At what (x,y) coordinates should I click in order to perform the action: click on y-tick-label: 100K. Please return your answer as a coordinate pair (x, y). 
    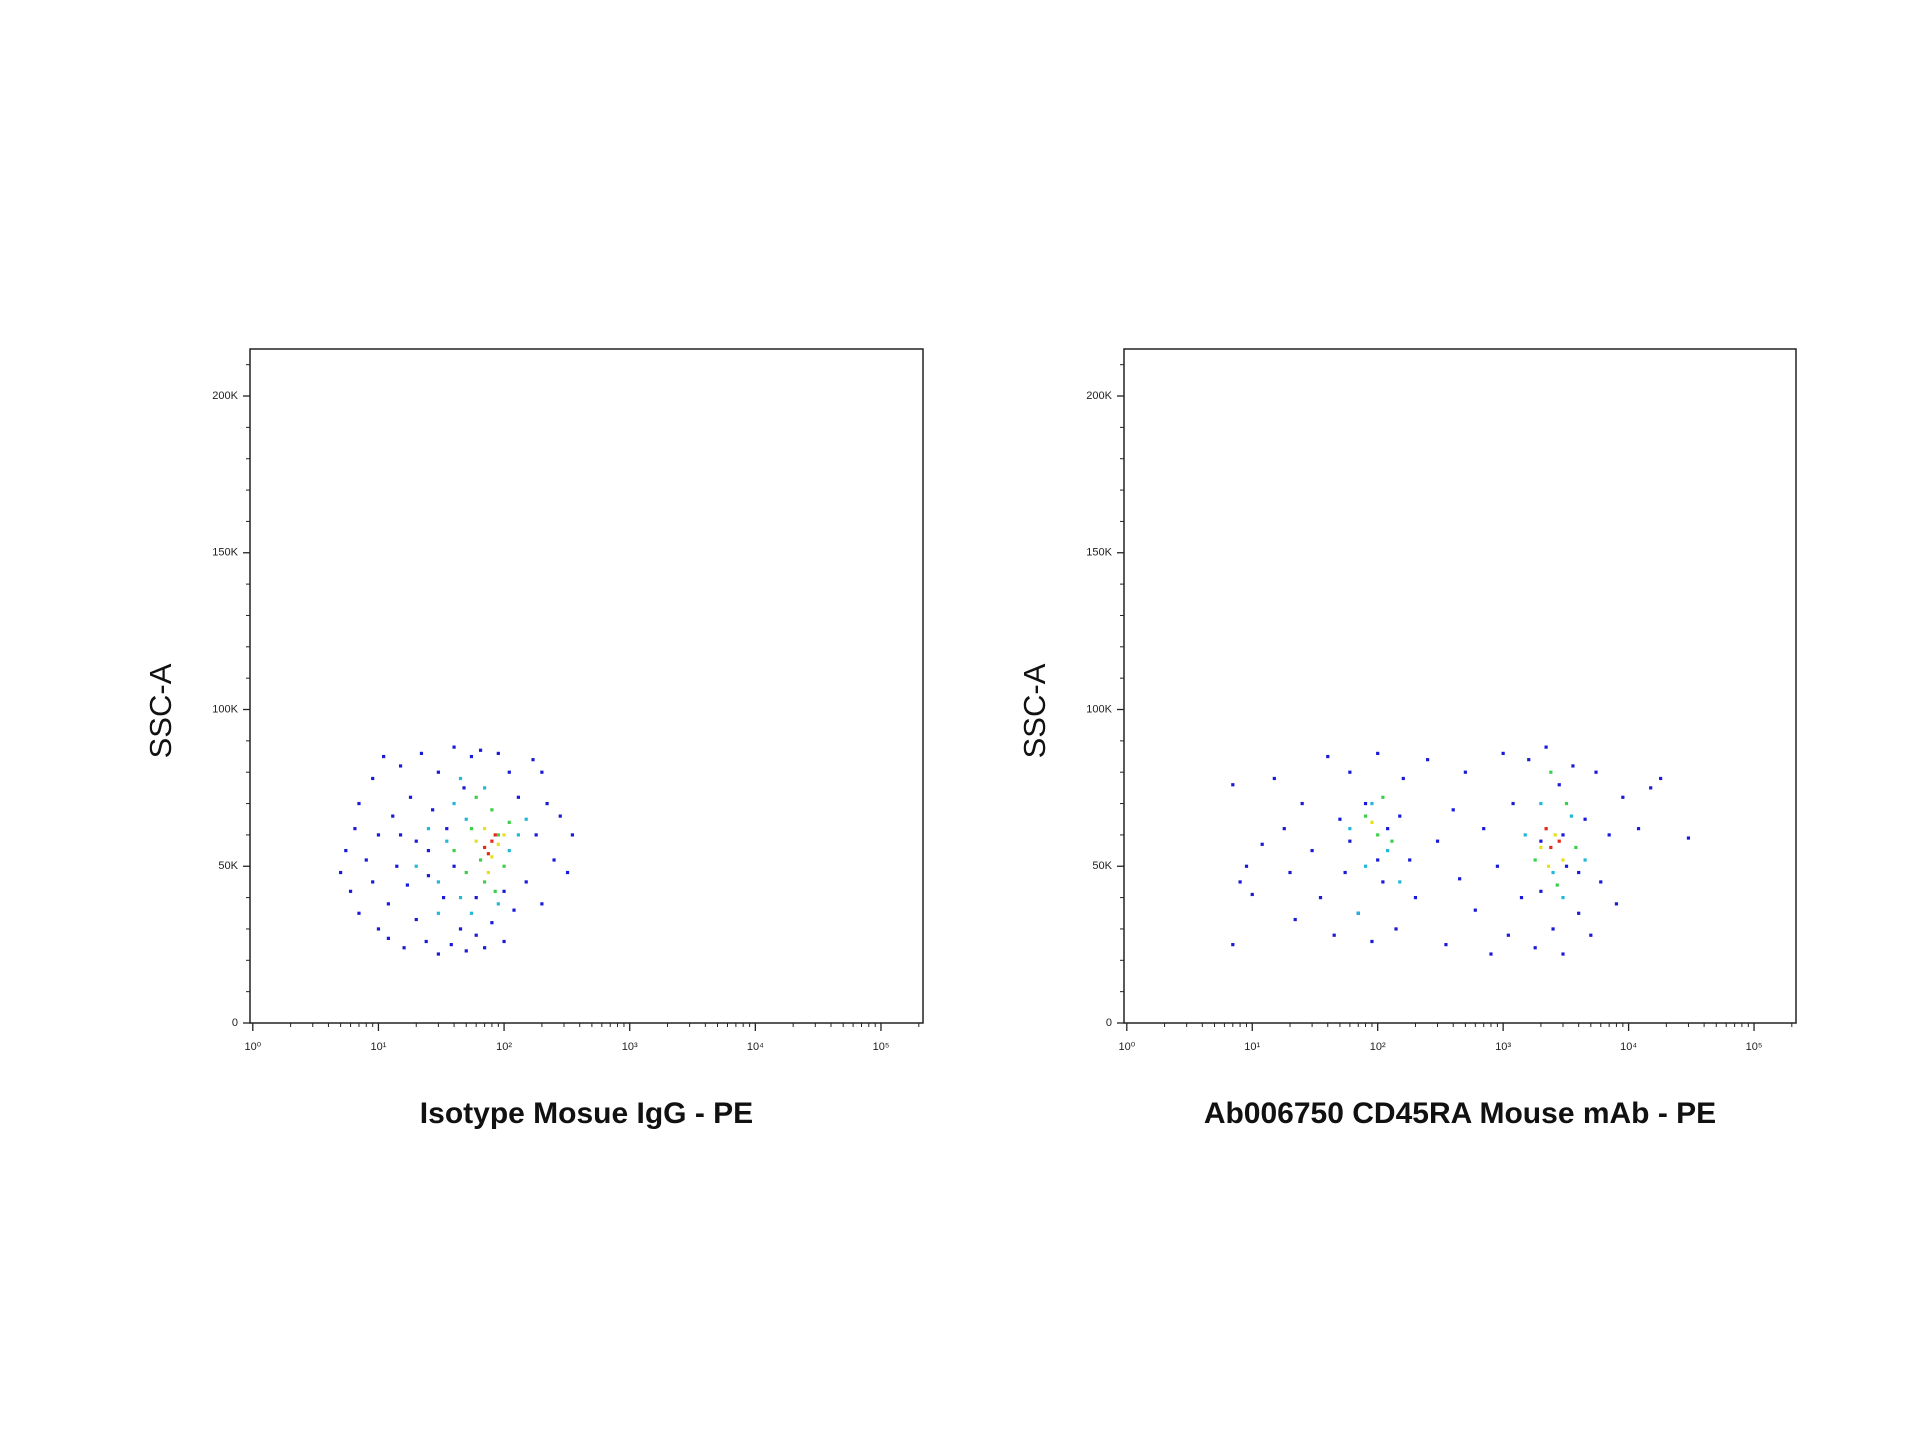
    Looking at the image, I should click on (1099, 709).